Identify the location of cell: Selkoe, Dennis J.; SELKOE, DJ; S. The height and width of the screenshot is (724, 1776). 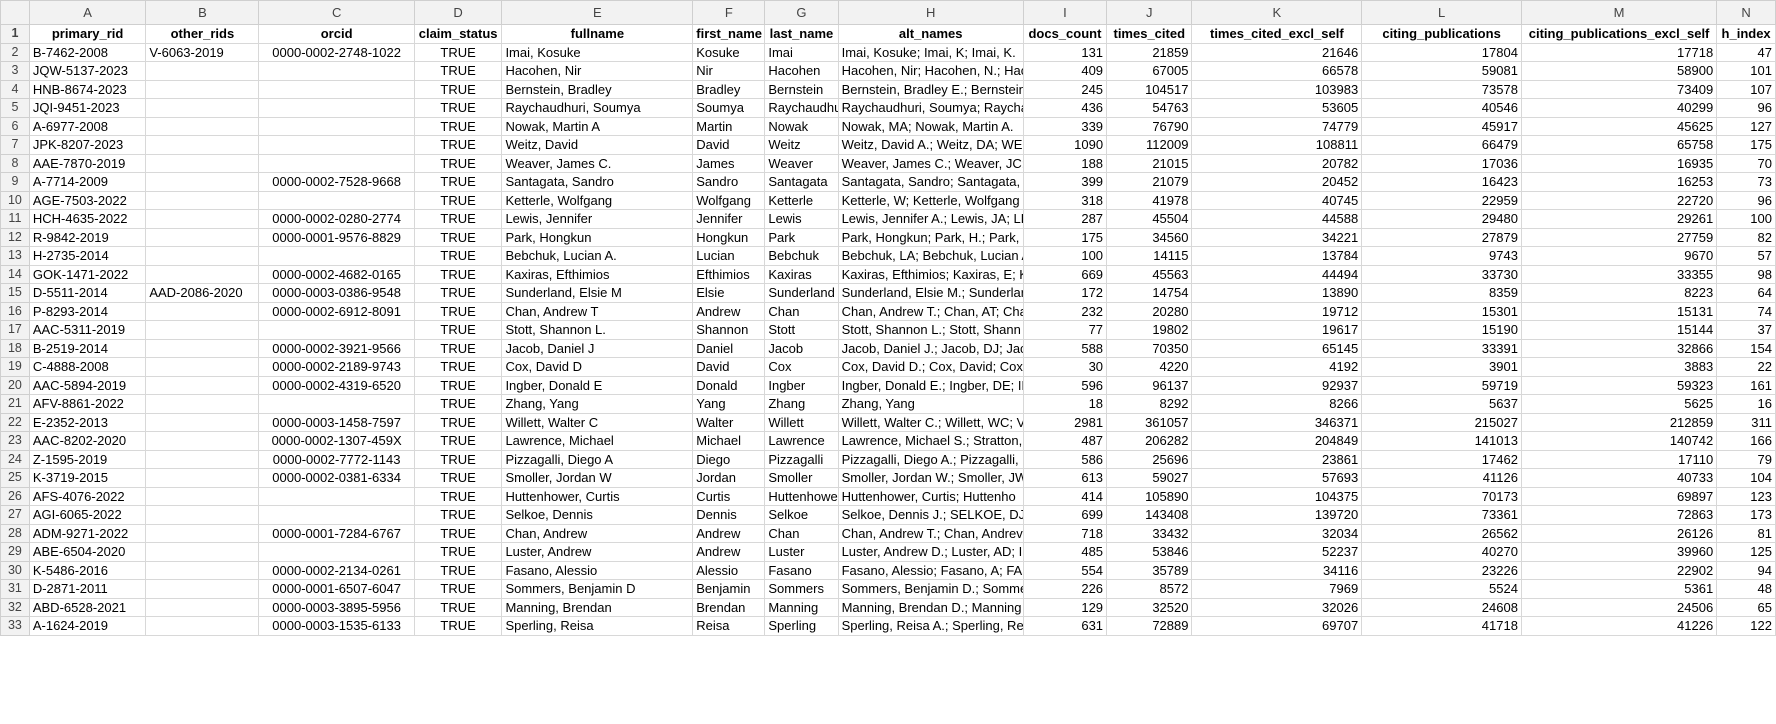
(930, 515).